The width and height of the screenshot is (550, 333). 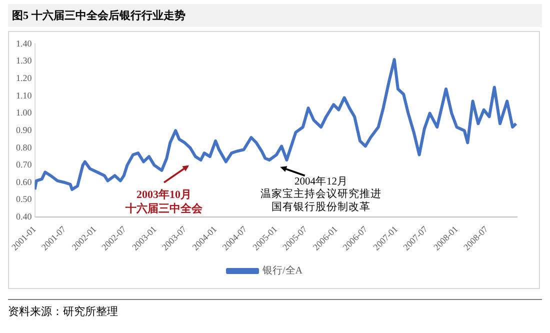 I want to click on y-tick-label: 0.50, so click(x=24, y=199).